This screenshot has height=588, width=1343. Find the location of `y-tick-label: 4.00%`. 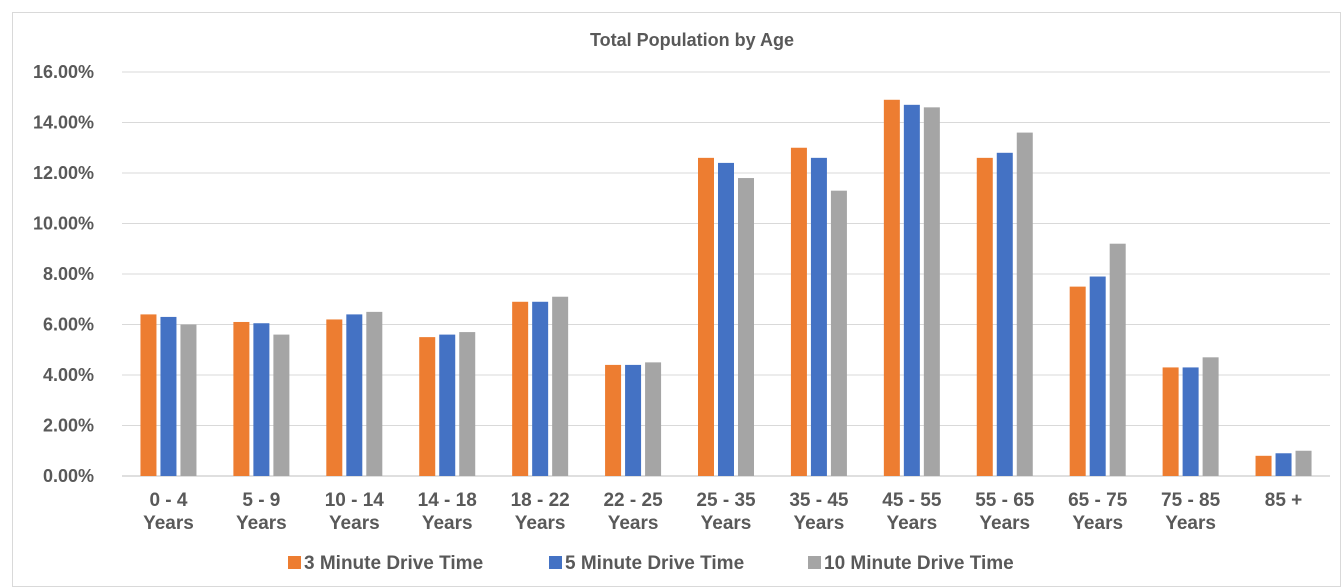

y-tick-label: 4.00% is located at coordinates (68, 375).